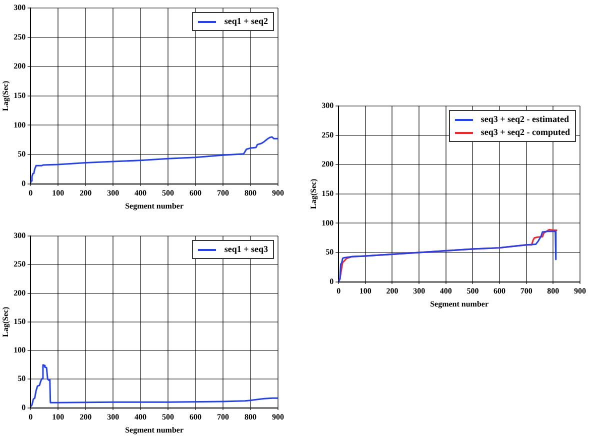  Describe the element at coordinates (246, 21) in the screenshot. I see `legend-label: seq1 + seq2` at that location.